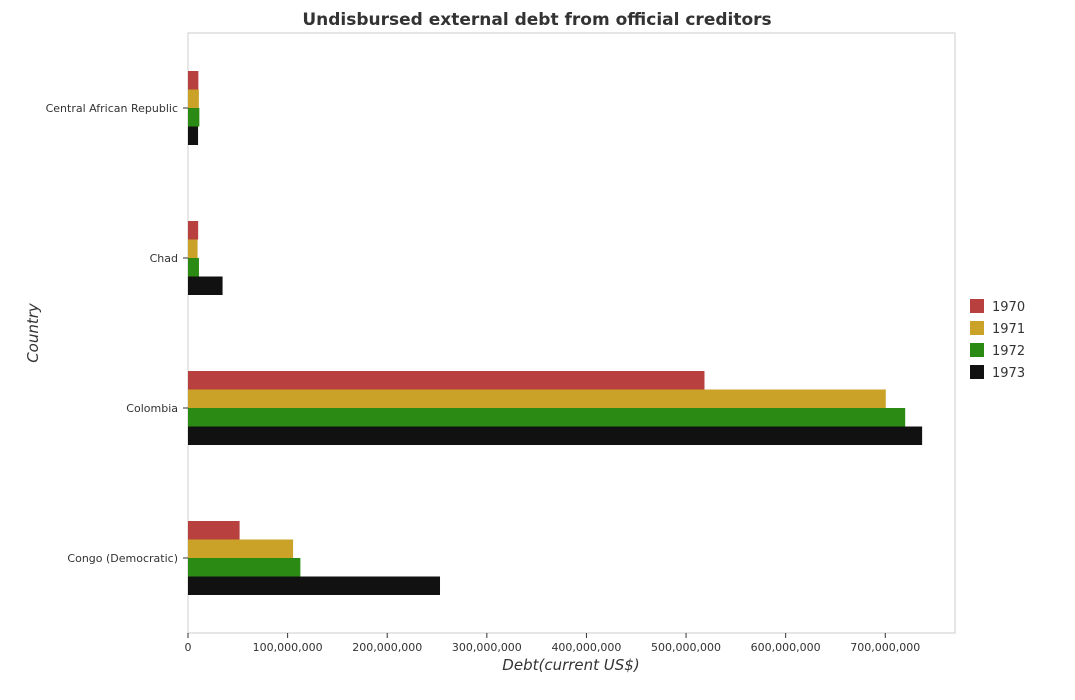  Describe the element at coordinates (570, 665) in the screenshot. I see `x-axis-title: Debt(current US$)` at that location.